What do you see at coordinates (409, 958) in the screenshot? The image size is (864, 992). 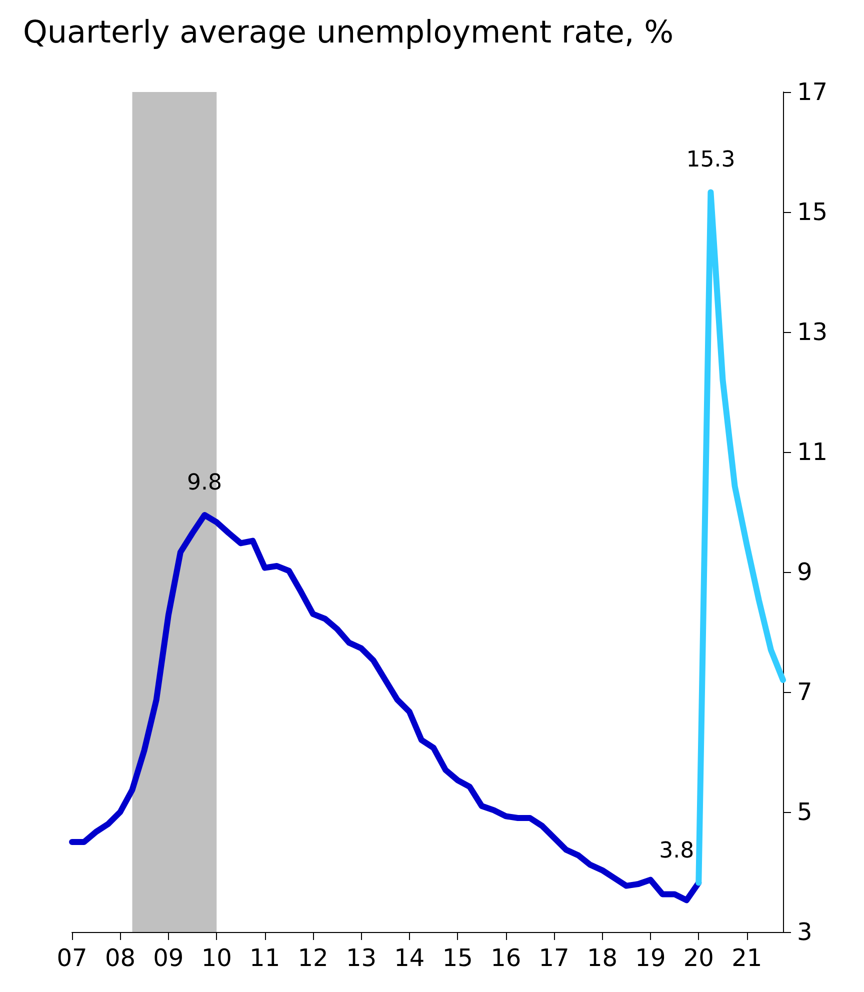 I see `x-tick-label: 14` at bounding box center [409, 958].